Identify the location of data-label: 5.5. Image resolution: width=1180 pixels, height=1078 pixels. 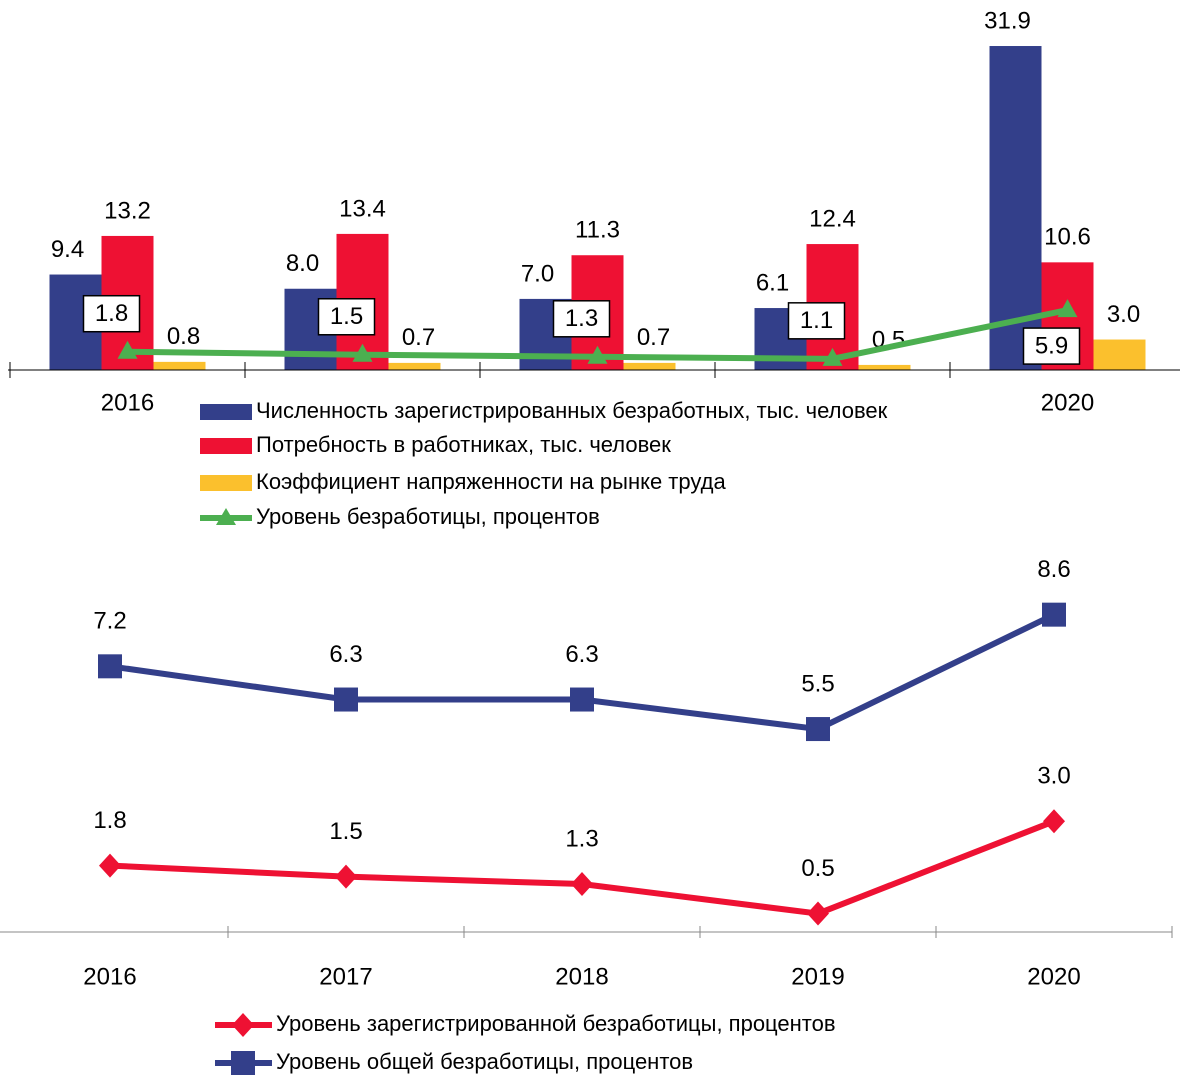
(817, 683).